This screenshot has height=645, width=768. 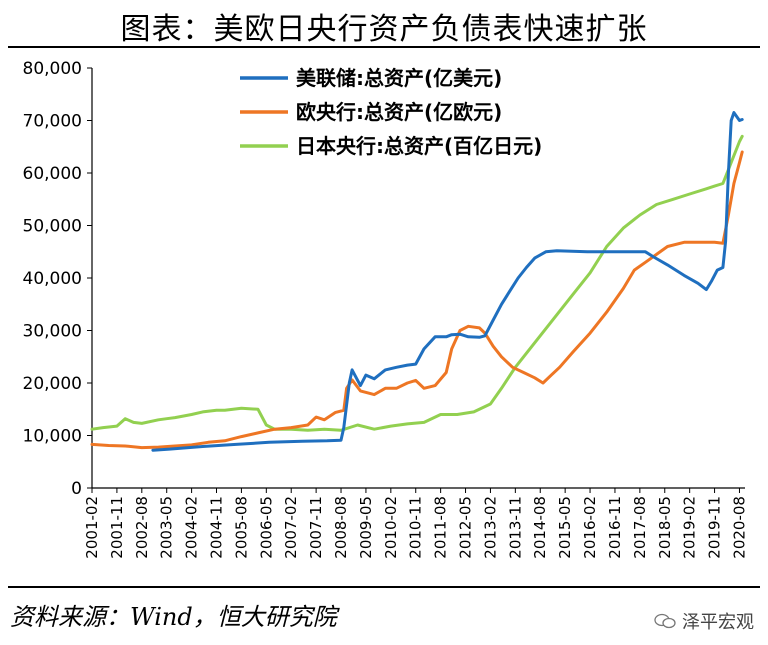 What do you see at coordinates (715, 527) in the screenshot?
I see `x-tick-label: 2019-11` at bounding box center [715, 527].